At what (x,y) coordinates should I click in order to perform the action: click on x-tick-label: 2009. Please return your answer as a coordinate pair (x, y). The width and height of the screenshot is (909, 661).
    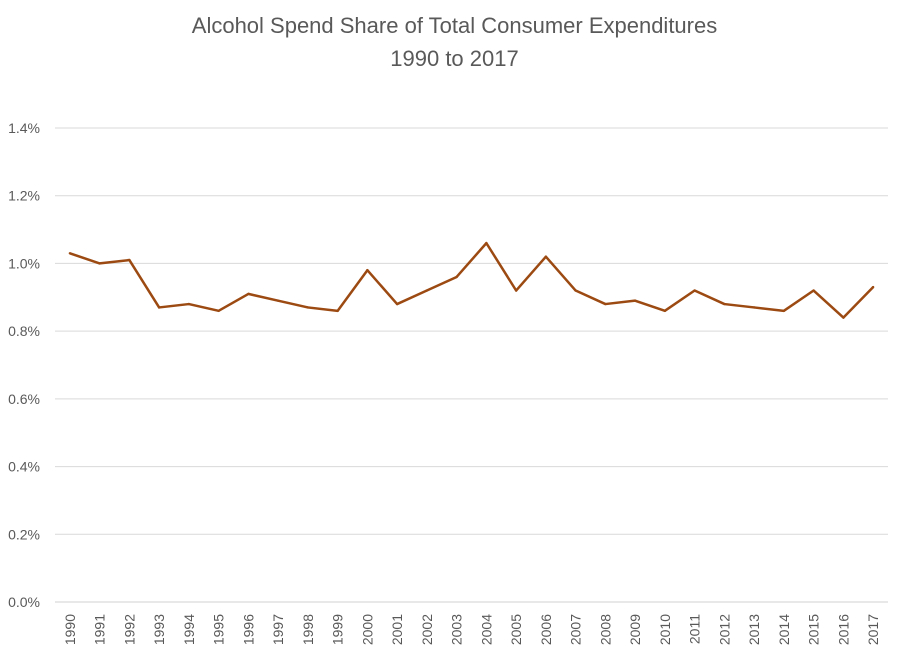
    Looking at the image, I should click on (635, 629).